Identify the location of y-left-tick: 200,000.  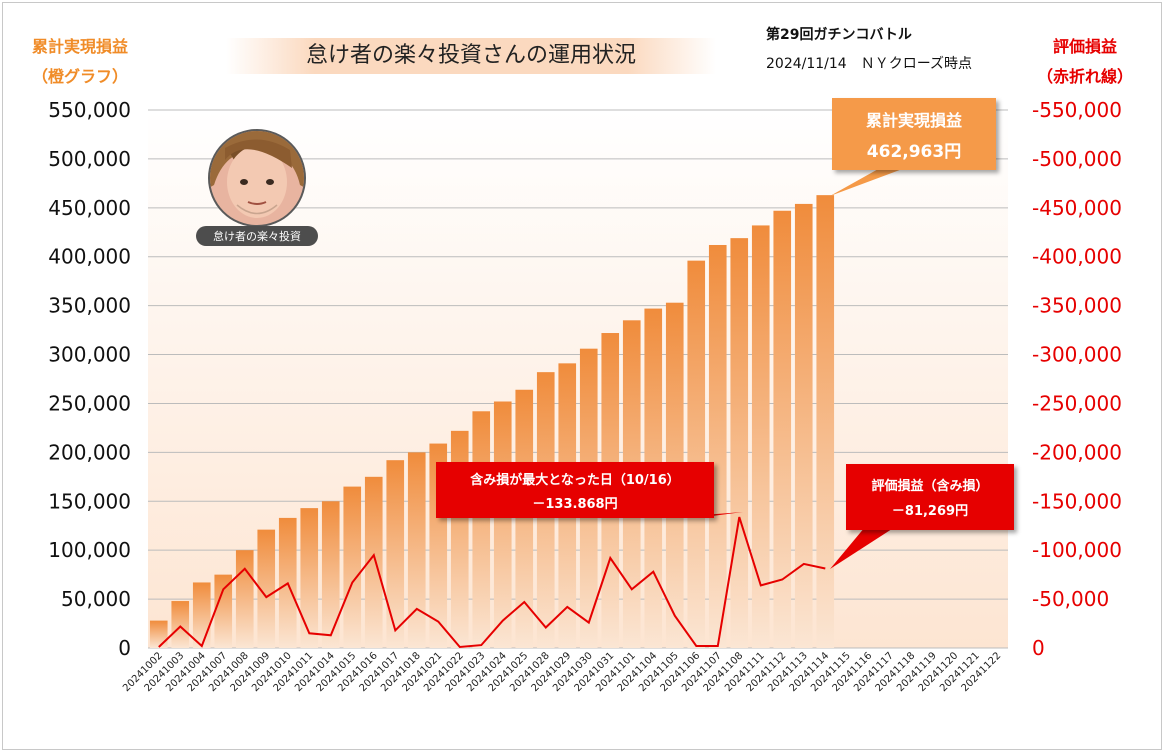
(89, 452).